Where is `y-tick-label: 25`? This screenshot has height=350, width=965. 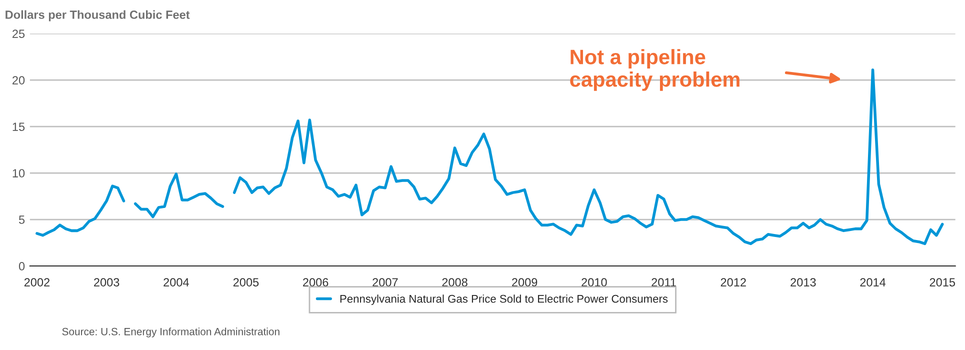
y-tick-label: 25 is located at coordinates (18, 34).